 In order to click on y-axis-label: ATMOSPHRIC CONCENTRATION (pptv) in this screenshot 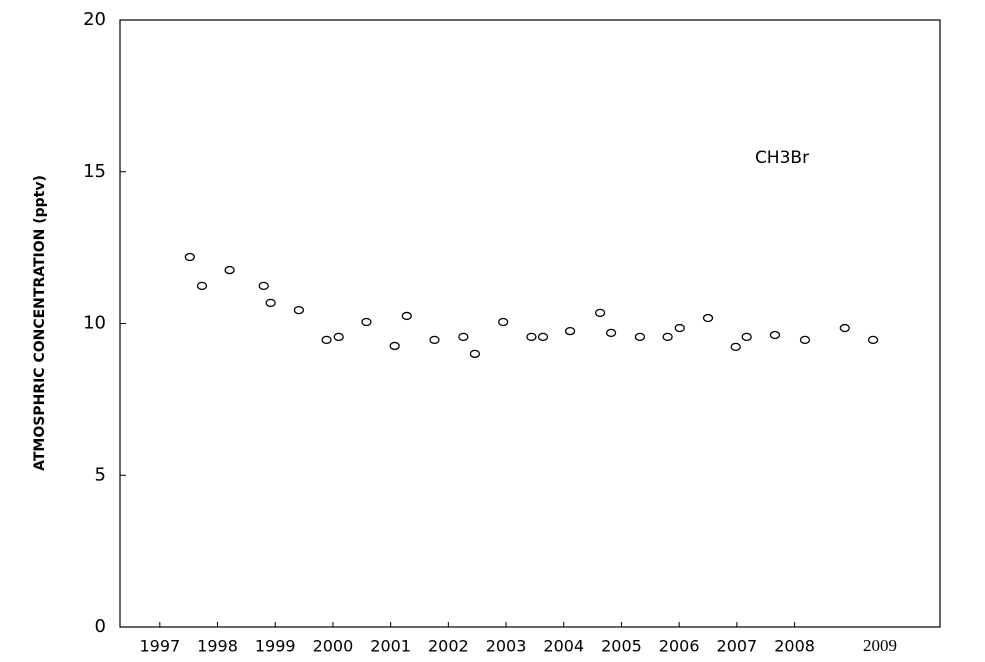, I will do `click(40, 323)`.